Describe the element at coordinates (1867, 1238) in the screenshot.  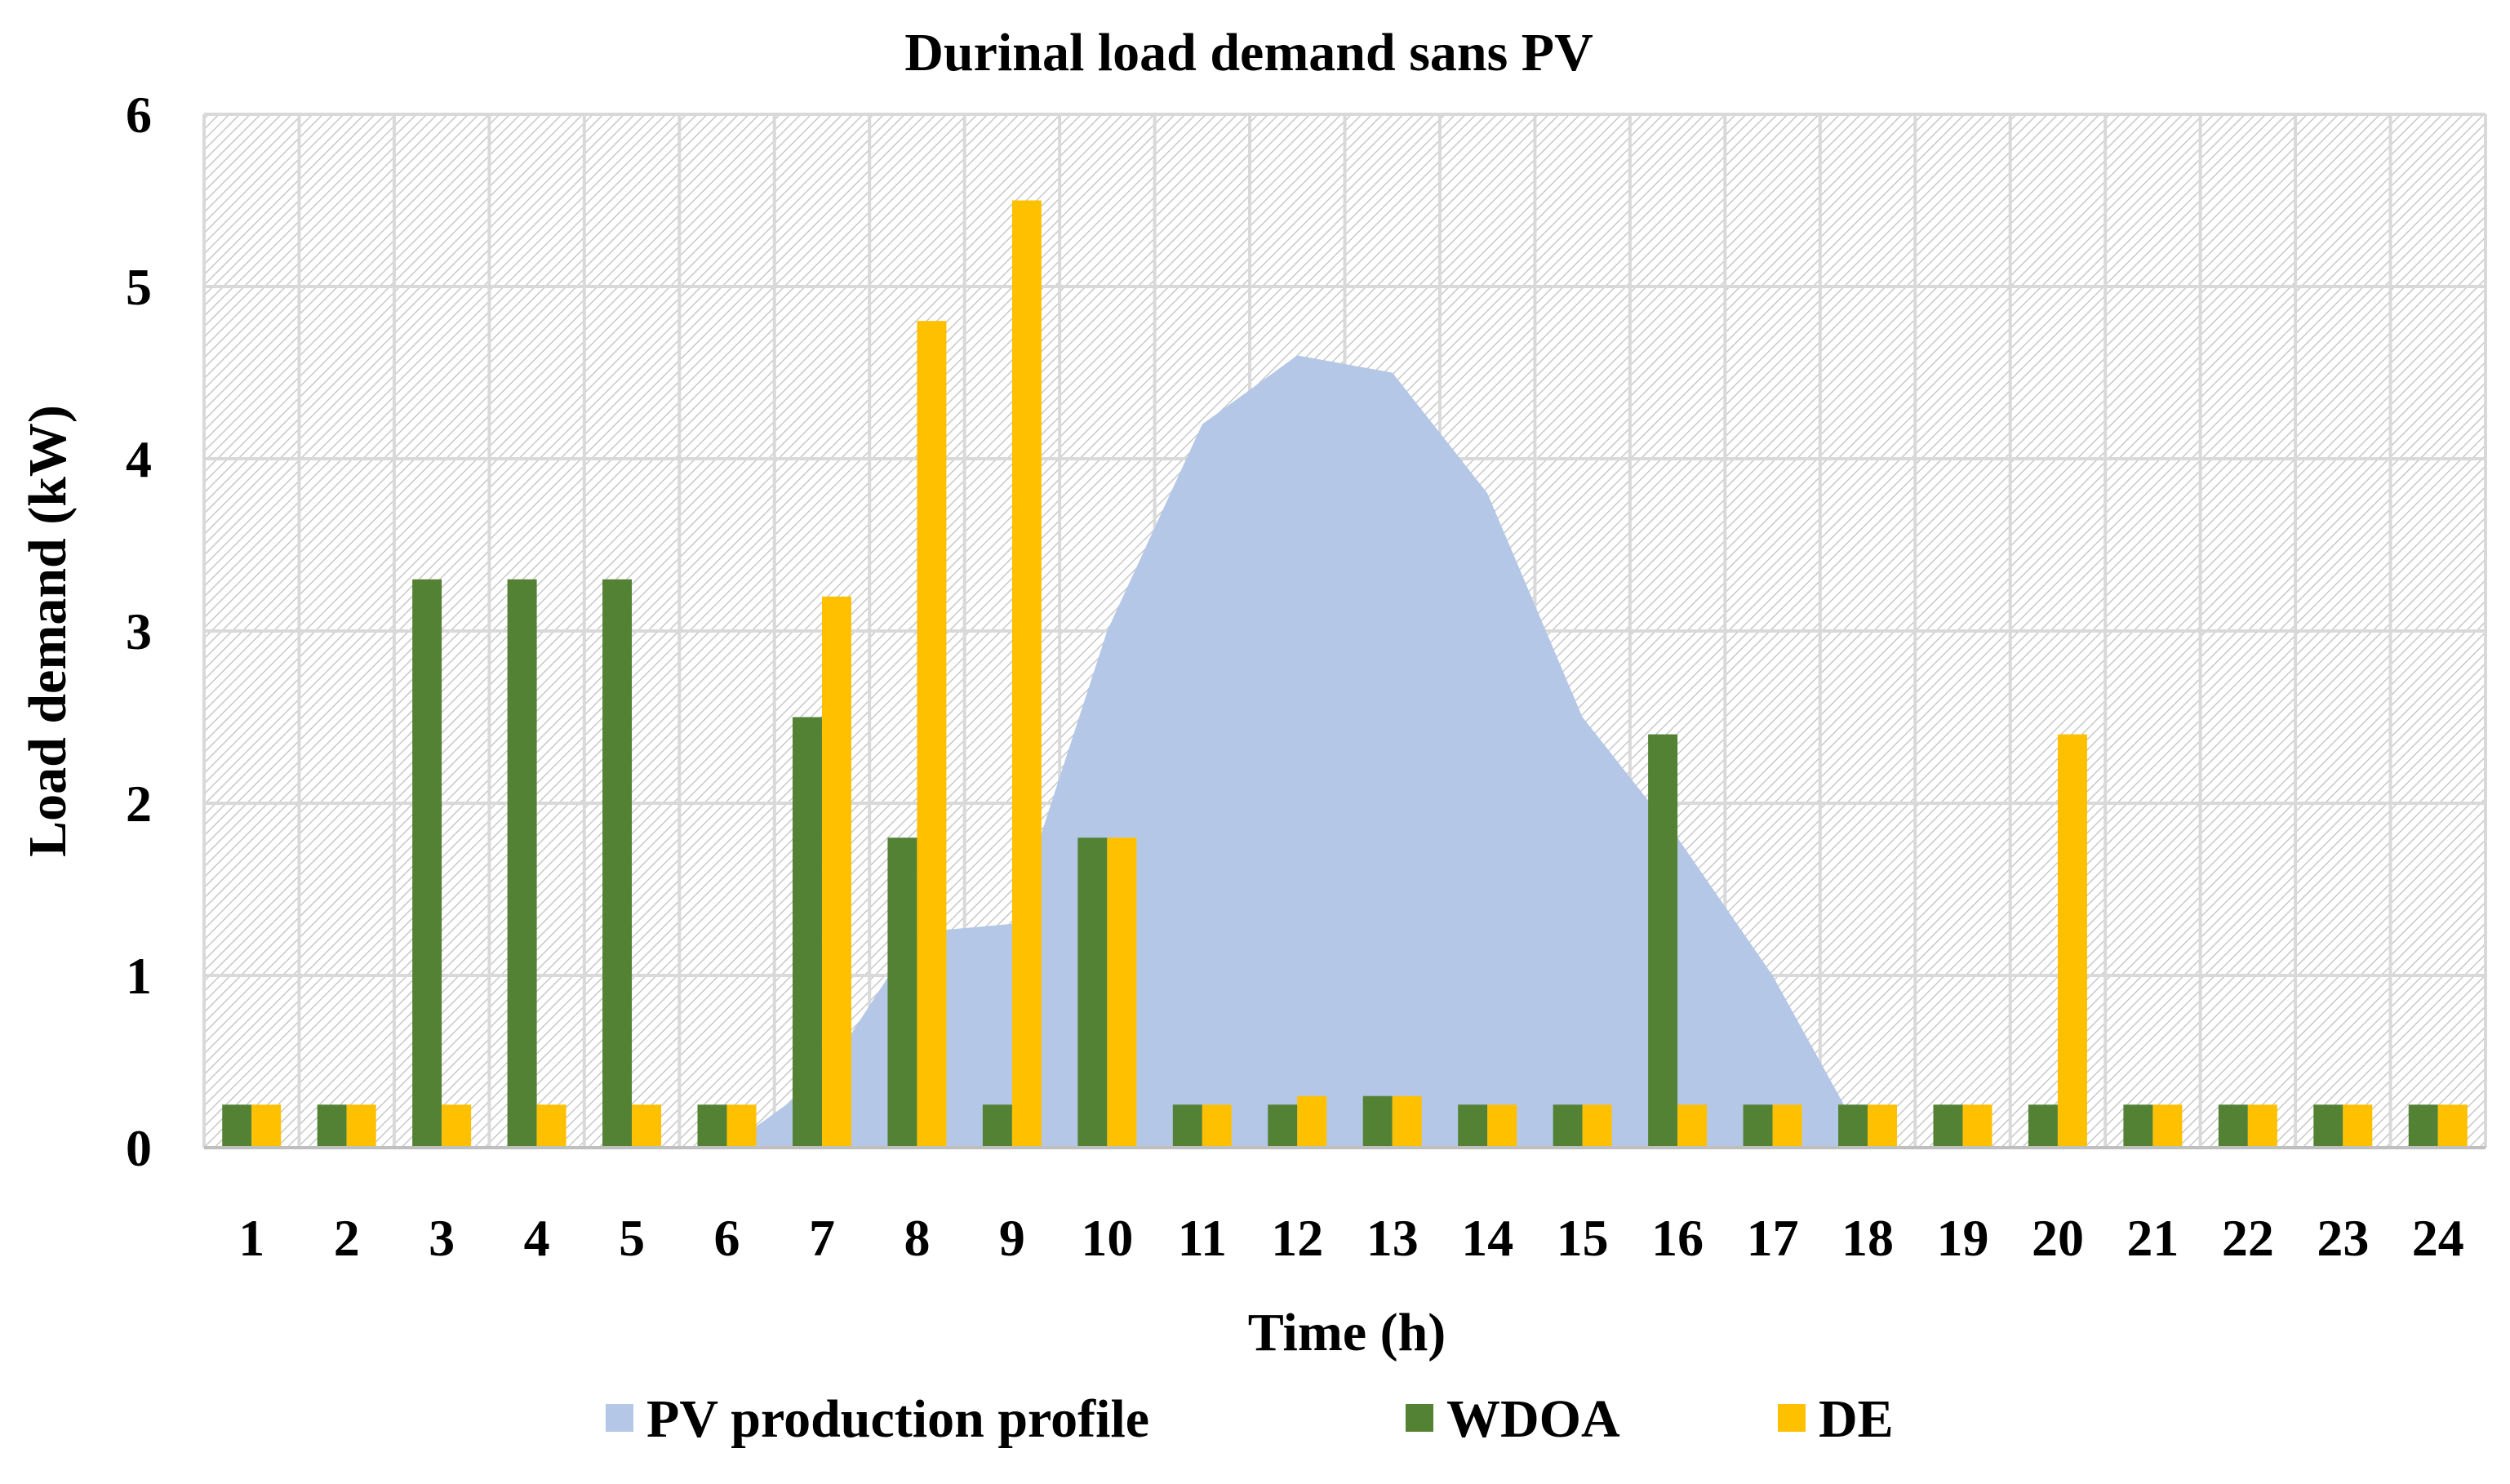
I see `x-tick-label: 18` at that location.